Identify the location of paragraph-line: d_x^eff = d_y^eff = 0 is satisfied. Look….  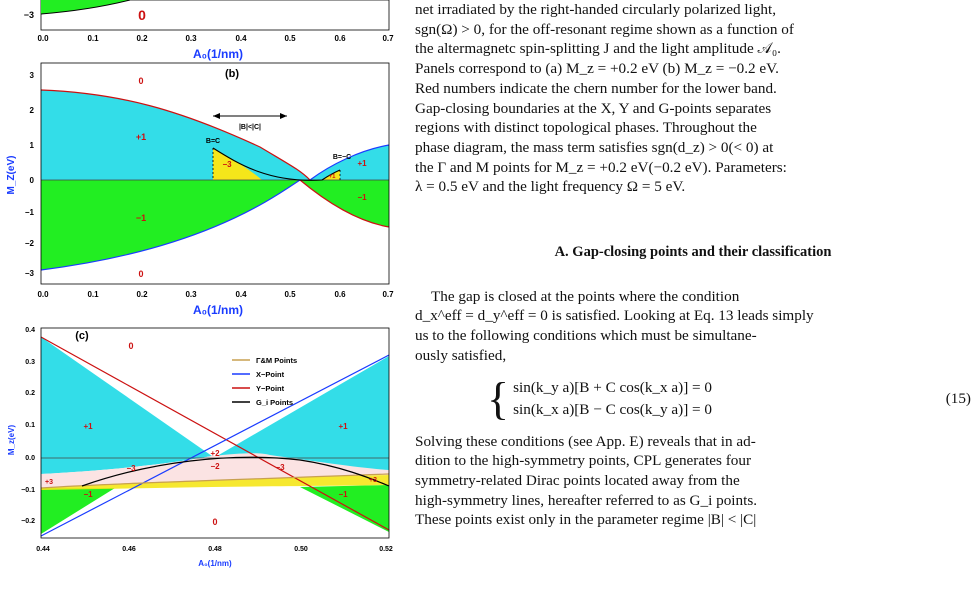
(614, 316).